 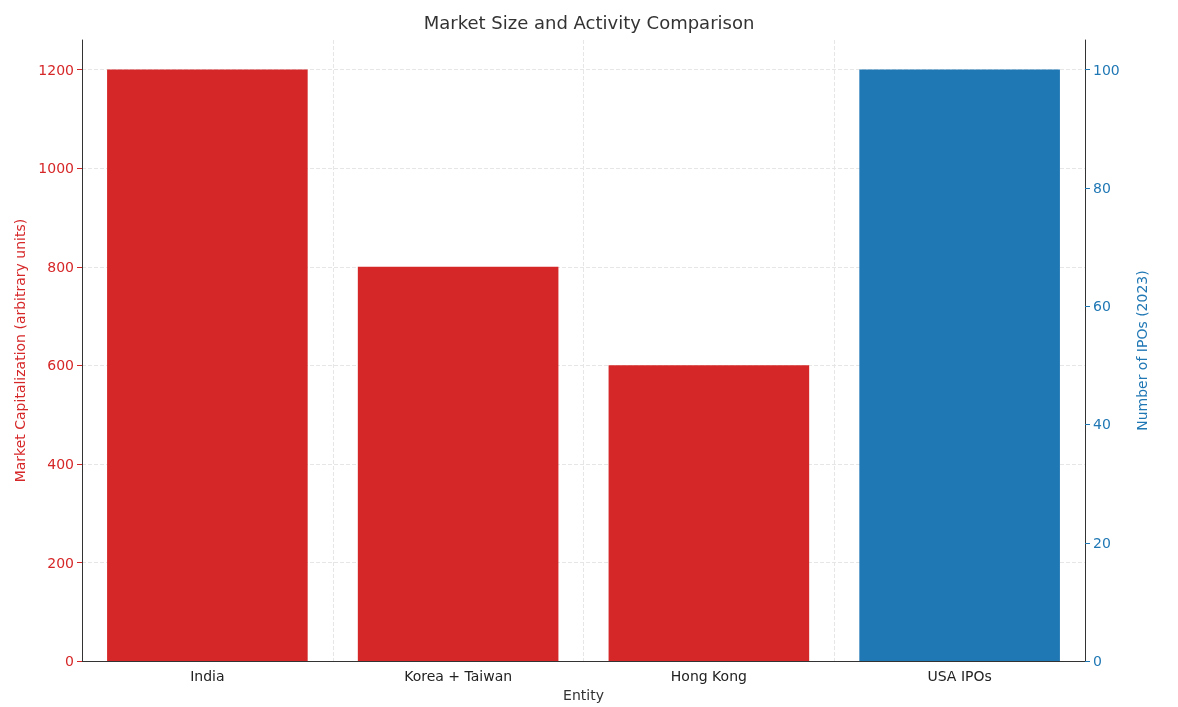 What do you see at coordinates (69, 661) in the screenshot?
I see `y-tick-label: 0` at bounding box center [69, 661].